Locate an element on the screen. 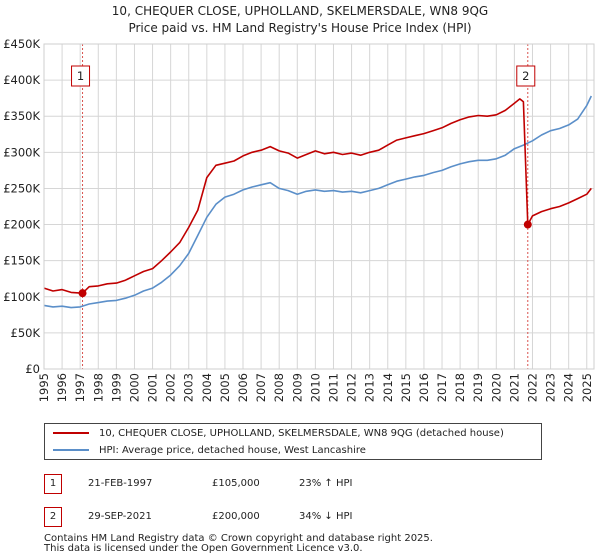 This screenshot has width=600, height=560. y-tick-label: £450K is located at coordinates (21, 44).